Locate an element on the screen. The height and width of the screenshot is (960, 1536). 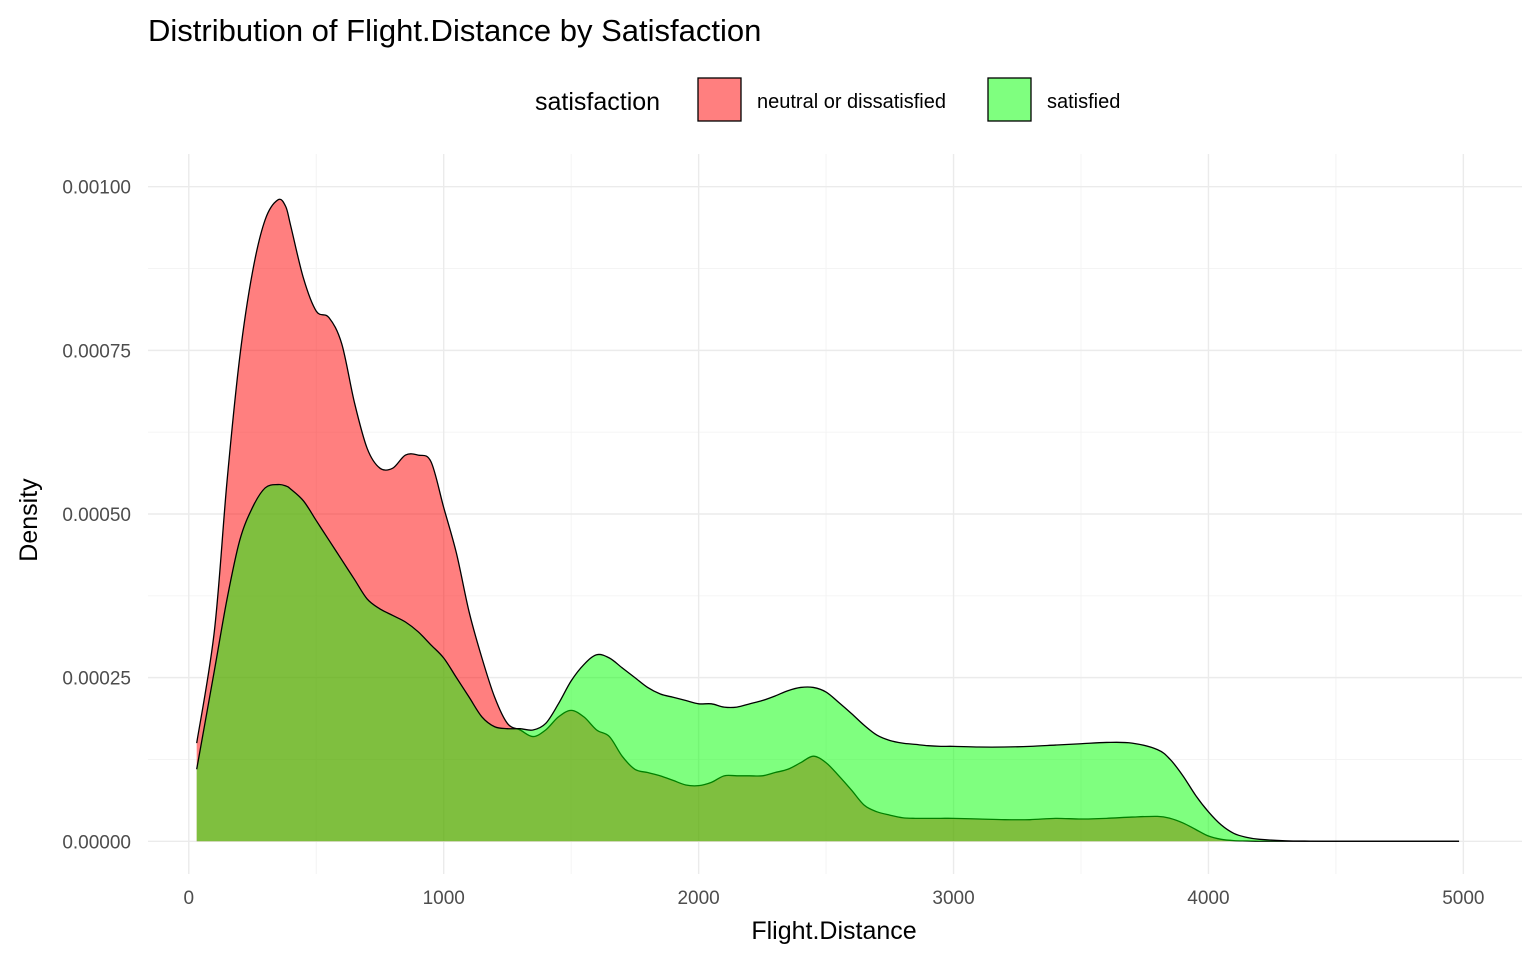
y-axis-title: Density is located at coordinates (29, 520).